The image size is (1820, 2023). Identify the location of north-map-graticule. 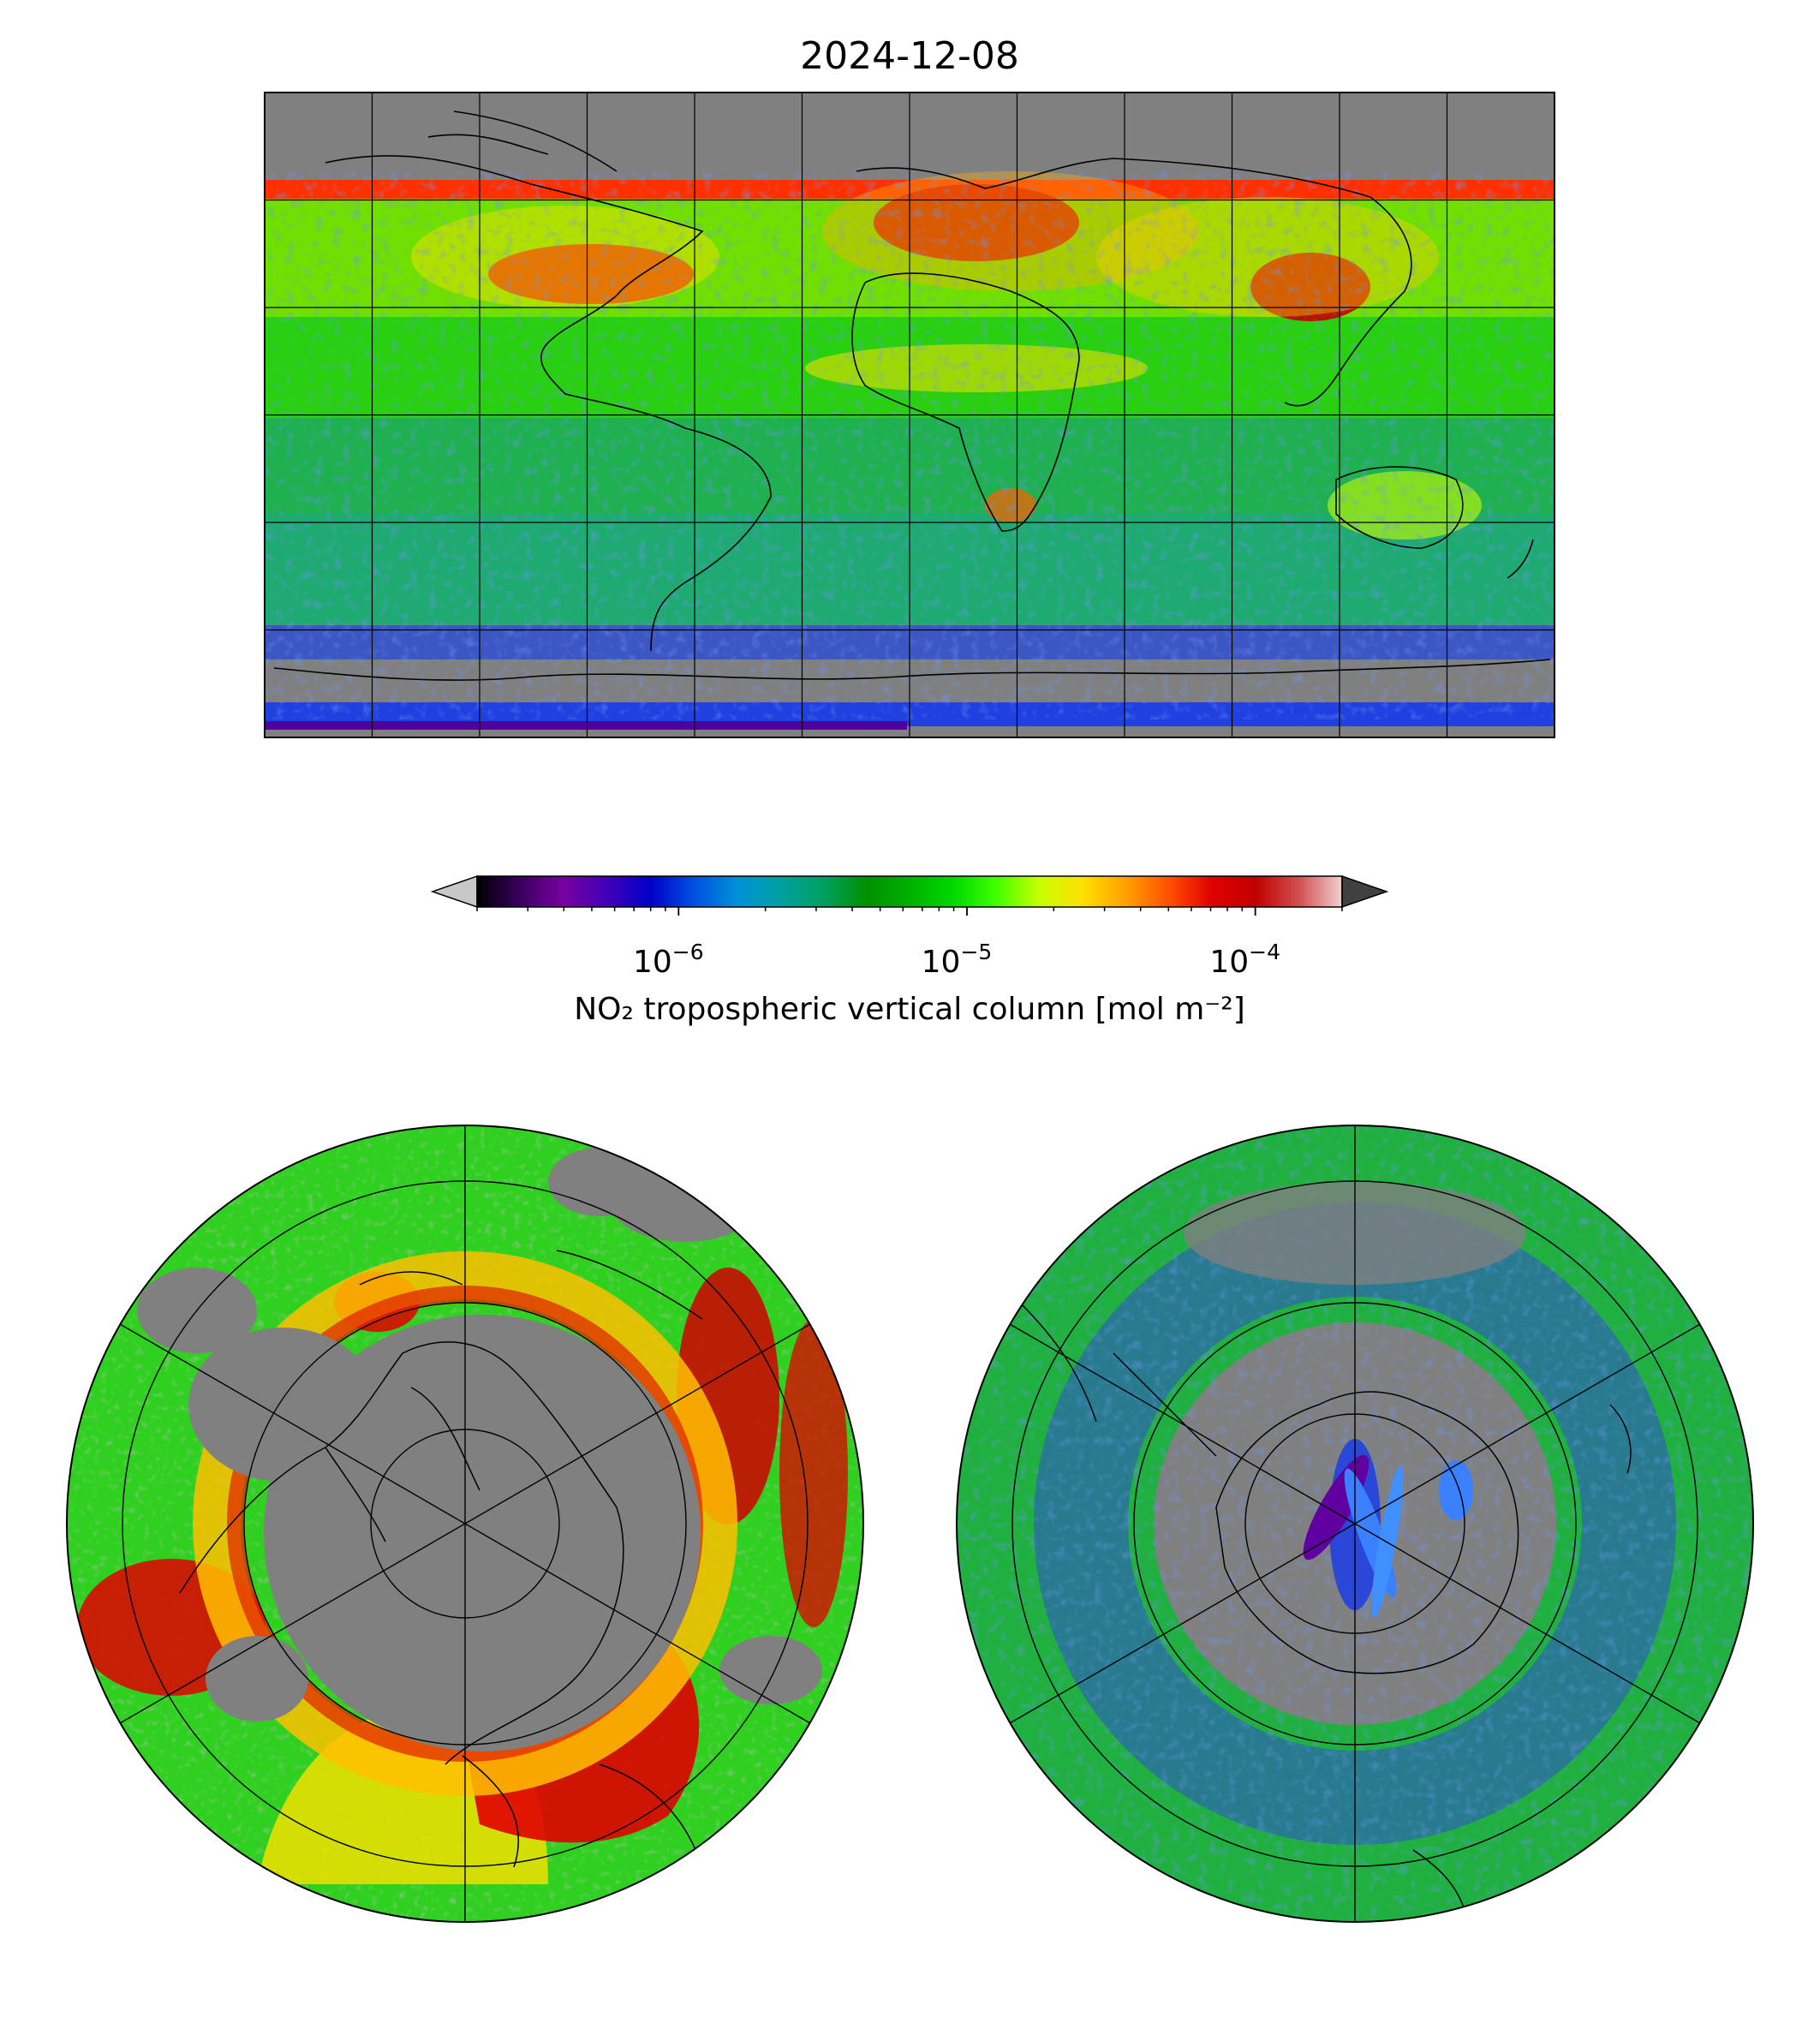
(465, 1523).